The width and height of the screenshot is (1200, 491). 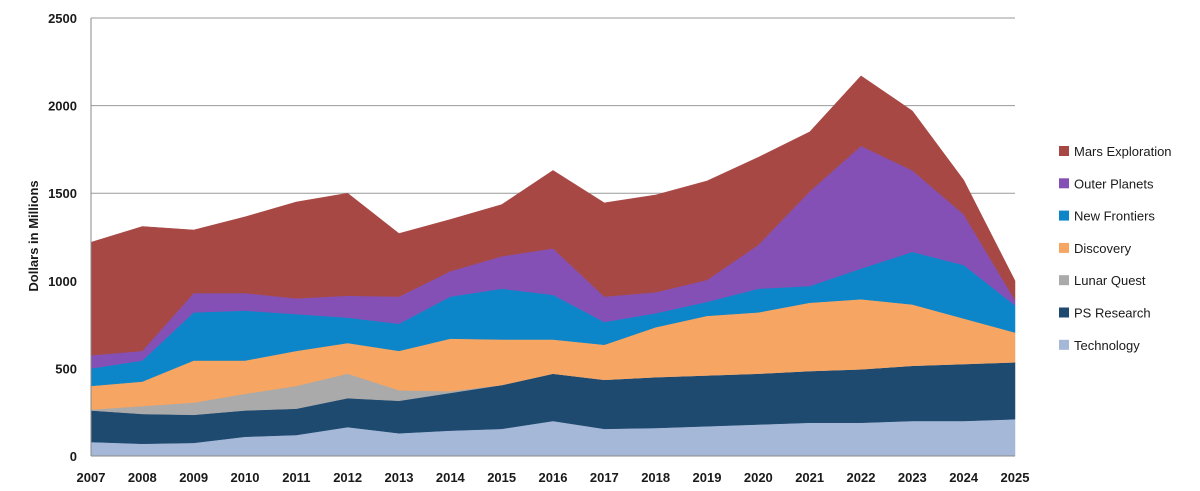 What do you see at coordinates (1123, 151) in the screenshot?
I see `legend-label: Mars Exploration` at bounding box center [1123, 151].